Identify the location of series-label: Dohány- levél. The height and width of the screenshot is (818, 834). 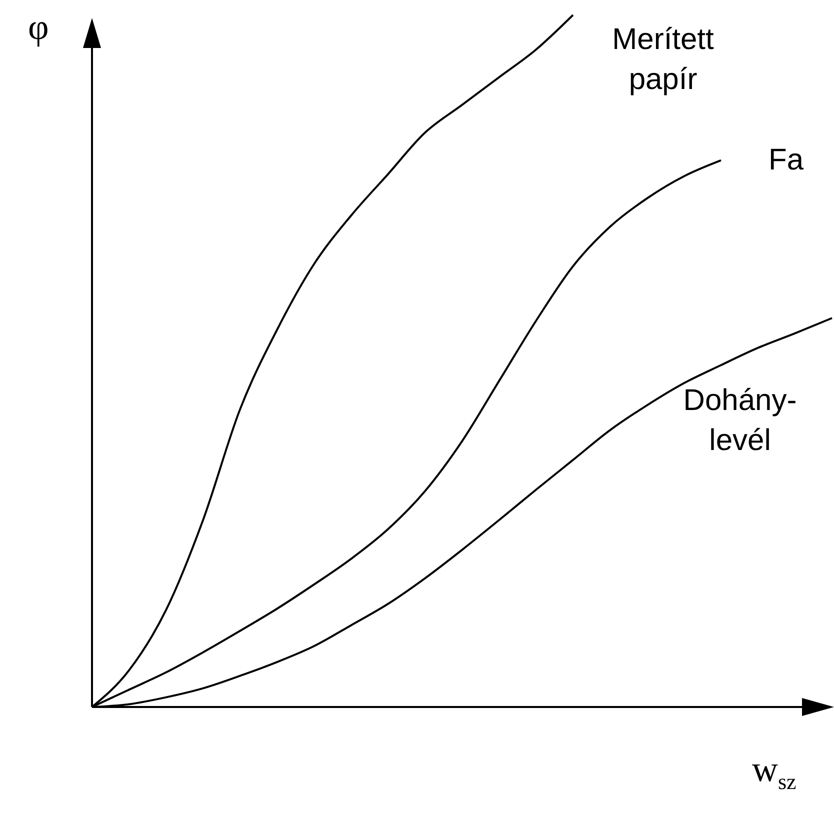
(740, 421).